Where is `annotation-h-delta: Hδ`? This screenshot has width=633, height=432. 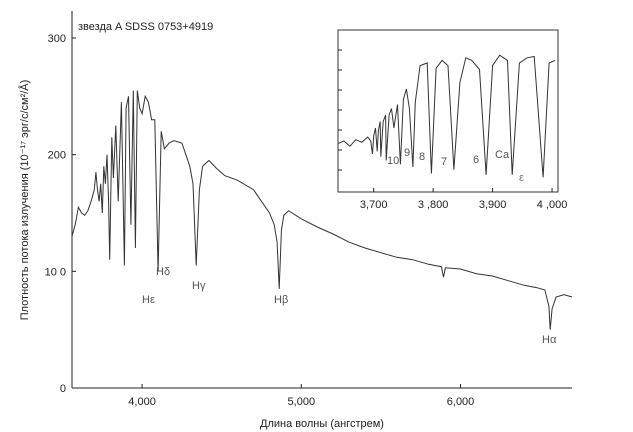
annotation-h-delta: Hδ is located at coordinates (163, 272).